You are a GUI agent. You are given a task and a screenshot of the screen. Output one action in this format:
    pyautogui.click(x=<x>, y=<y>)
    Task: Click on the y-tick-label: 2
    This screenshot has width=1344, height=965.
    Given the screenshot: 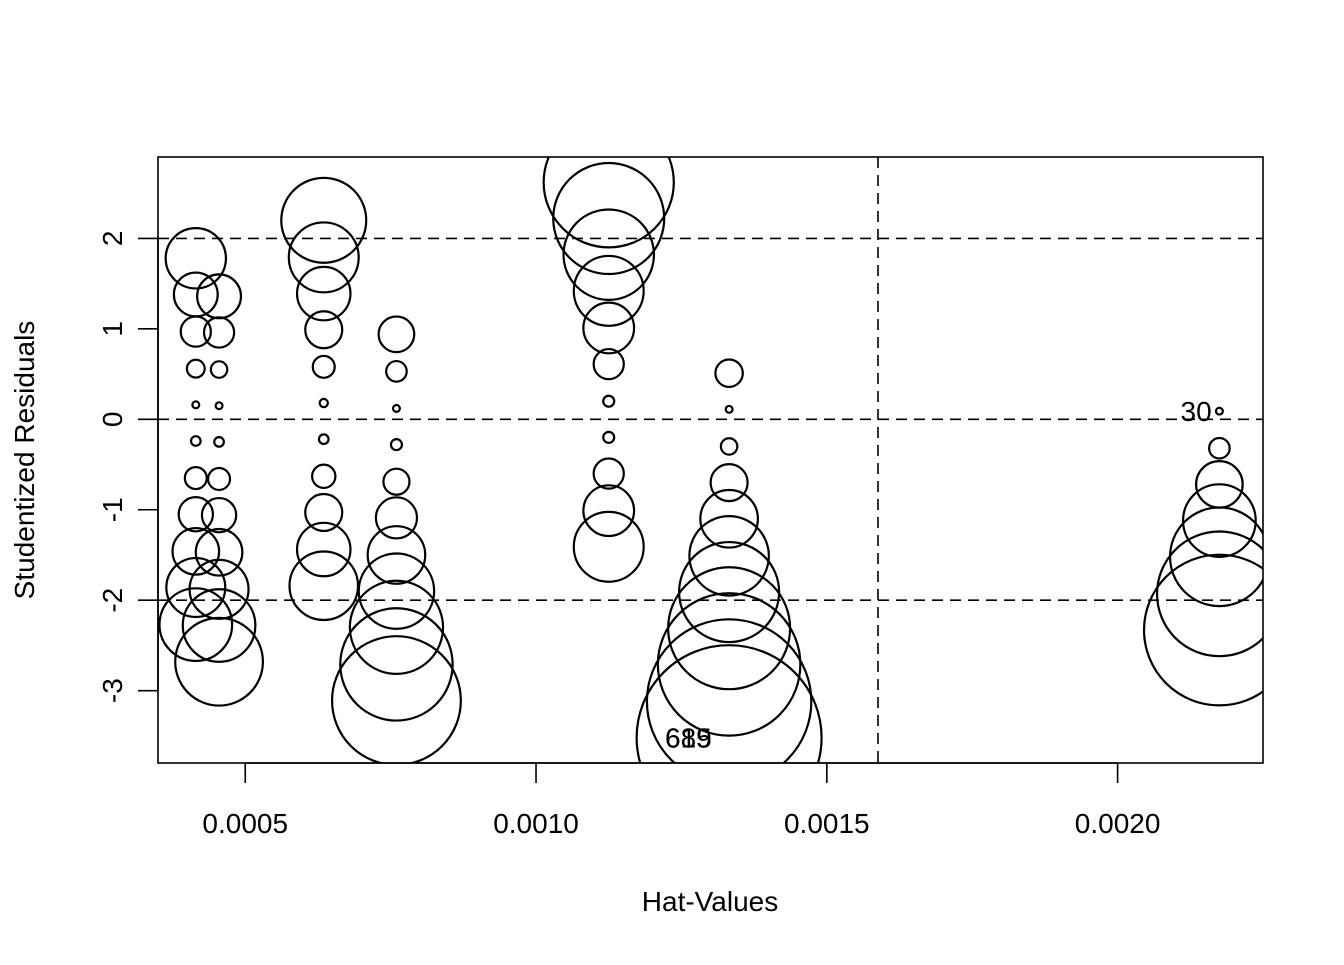 What is the action you would take?
    pyautogui.click(x=112, y=239)
    